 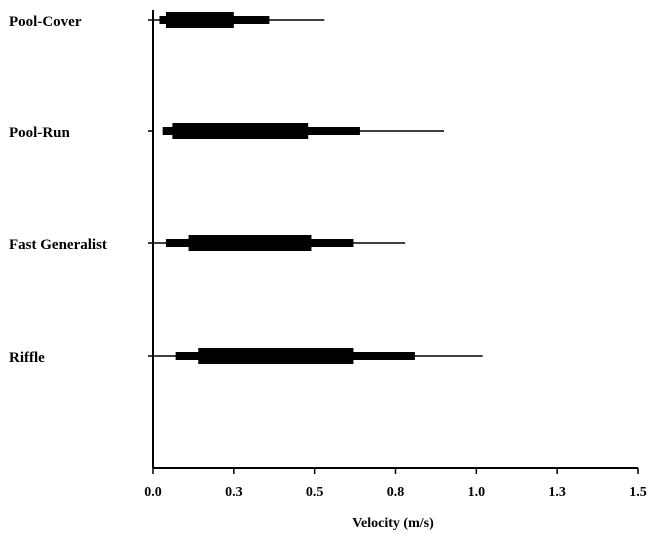 I want to click on category-label: Pool-Cover, so click(x=45, y=22).